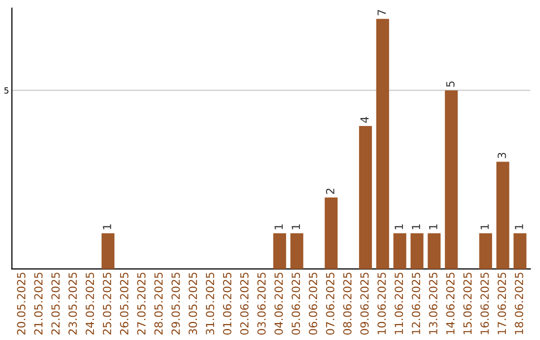 This screenshot has height=340, width=540. What do you see at coordinates (261, 303) in the screenshot?
I see `x-tick-label: 03.06.2025` at bounding box center [261, 303].